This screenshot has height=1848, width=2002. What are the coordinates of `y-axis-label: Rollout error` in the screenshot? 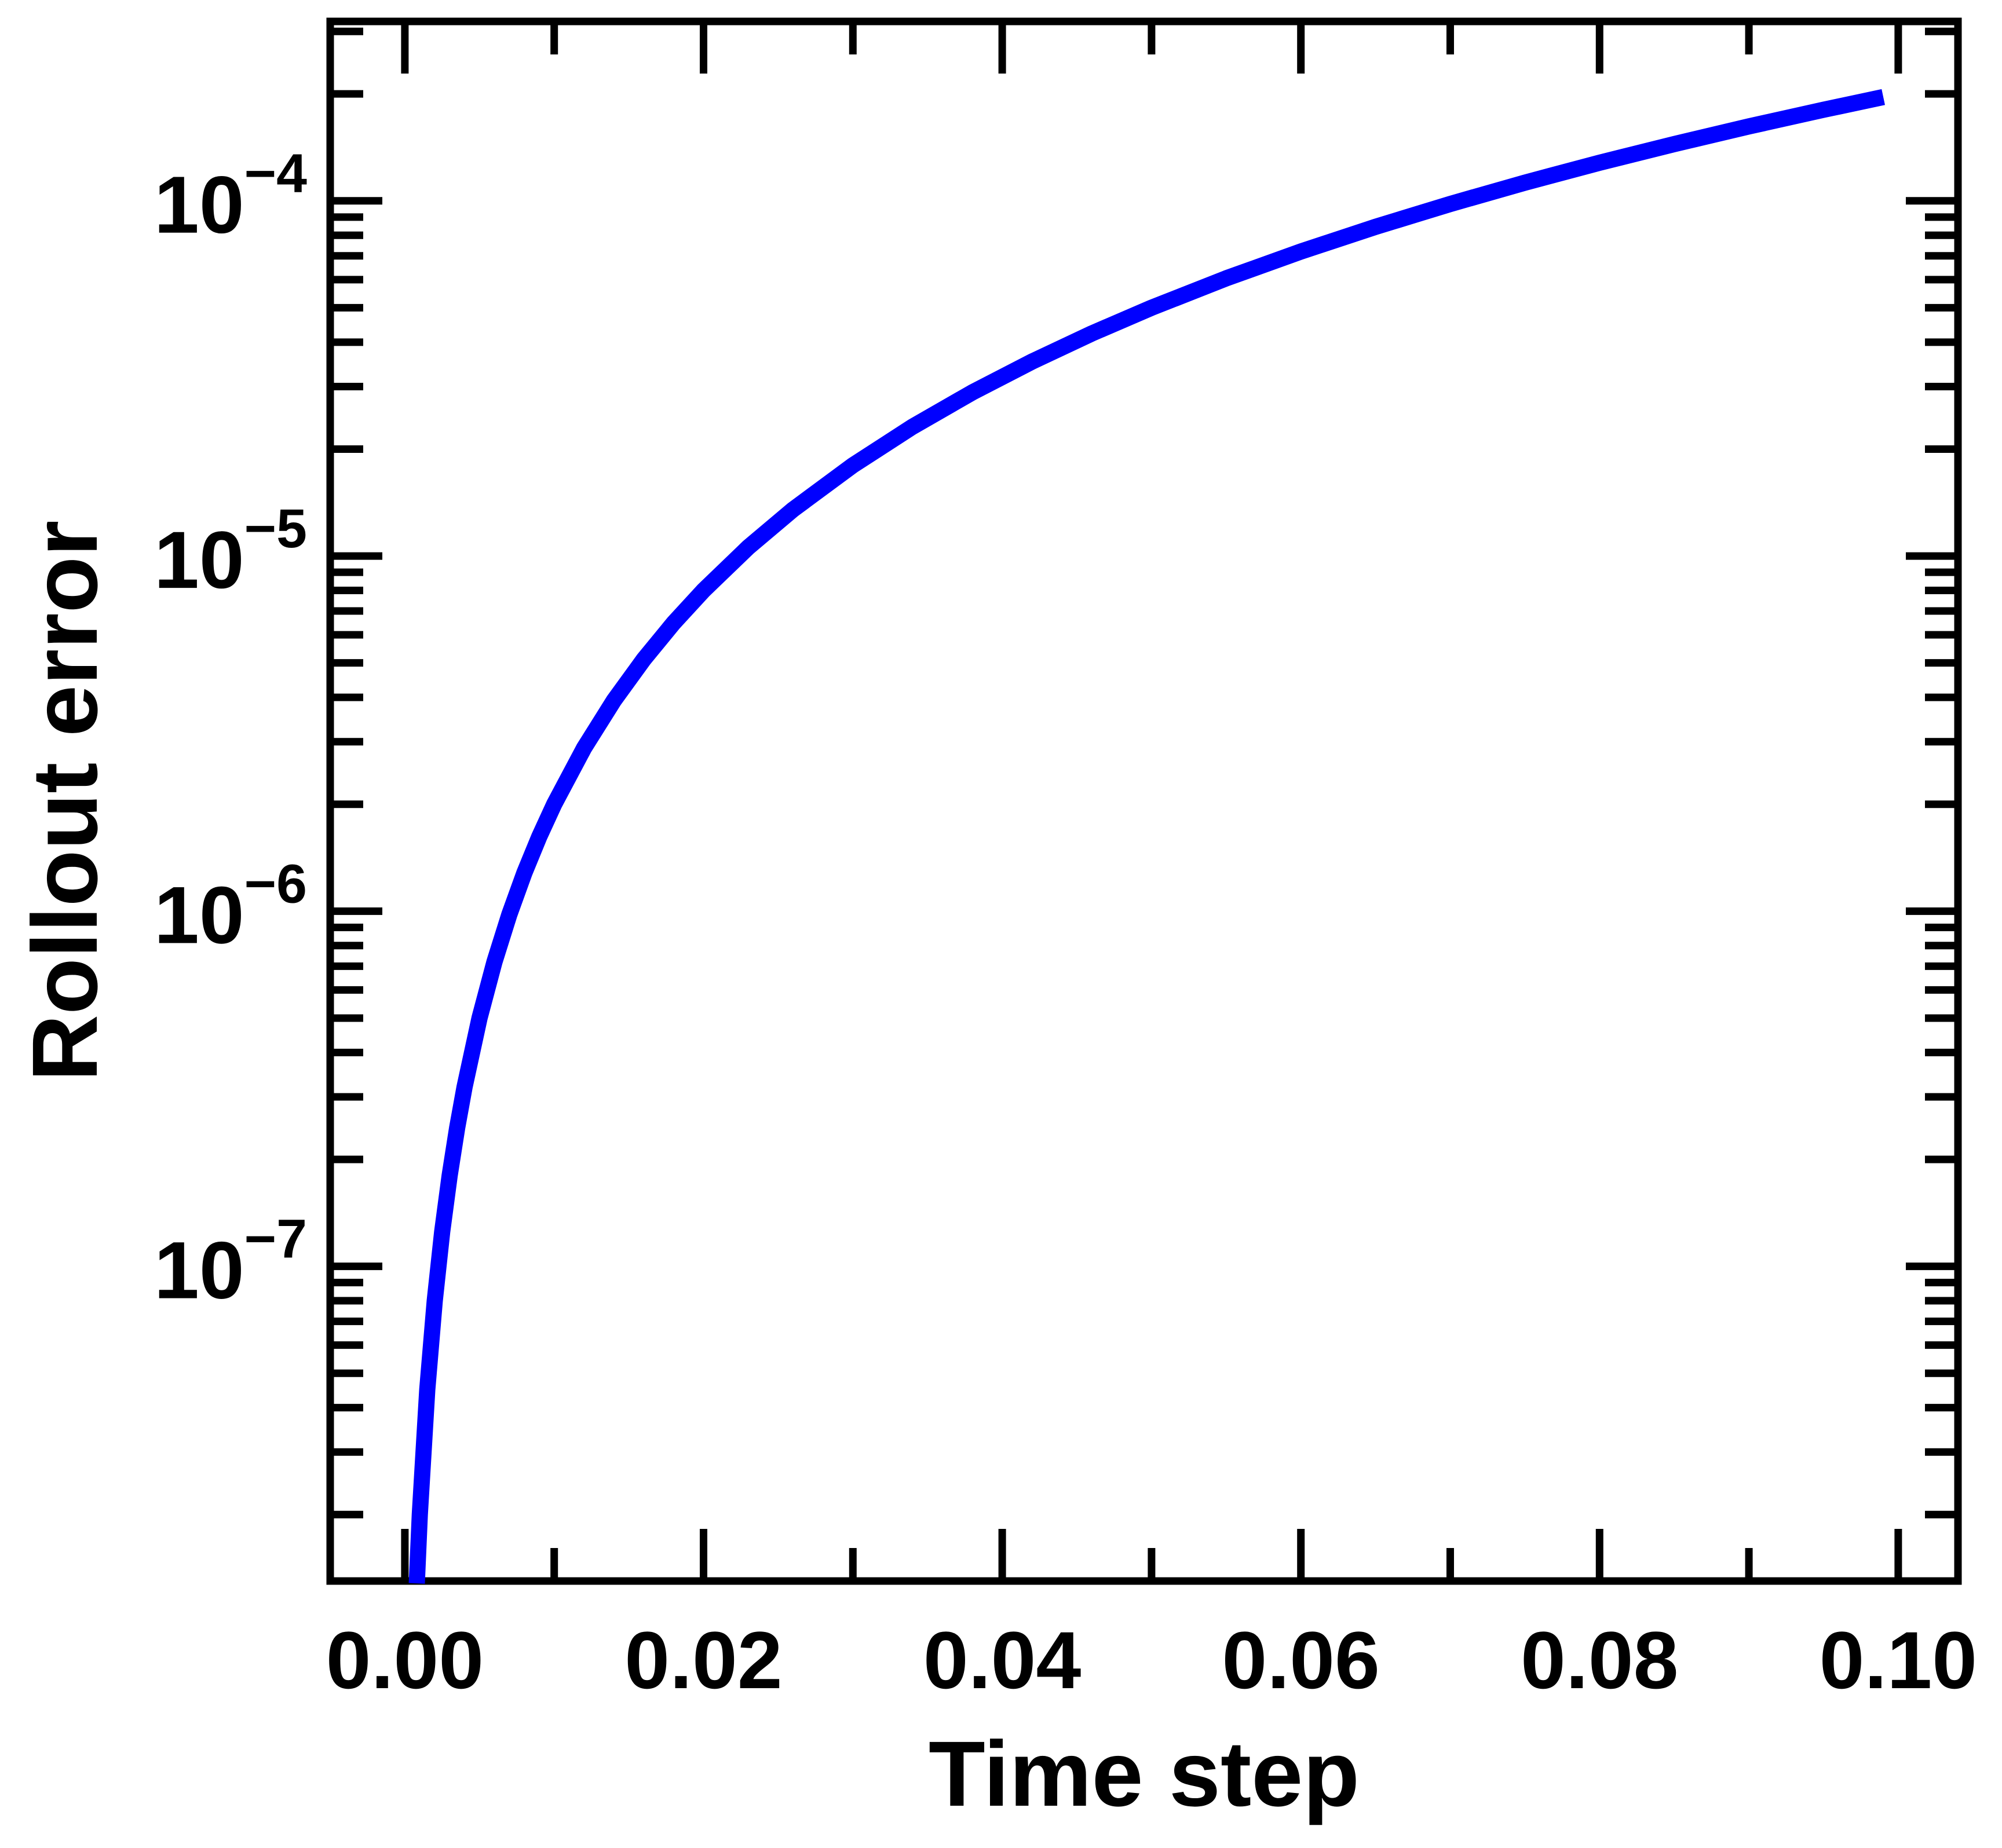 It's located at (64, 801).